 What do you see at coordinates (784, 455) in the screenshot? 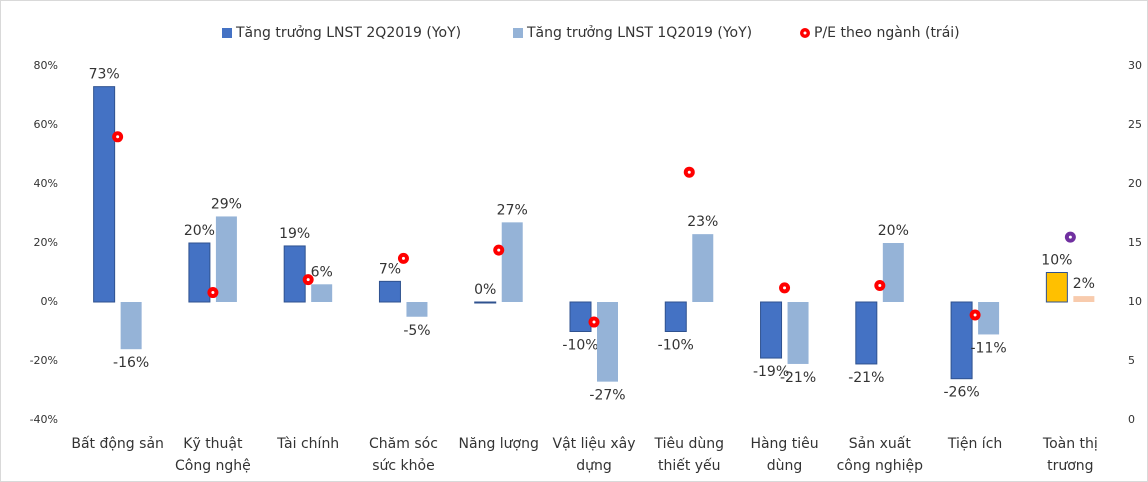
I see `x-tick-label: Hàng tiêu dùng` at bounding box center [784, 455].